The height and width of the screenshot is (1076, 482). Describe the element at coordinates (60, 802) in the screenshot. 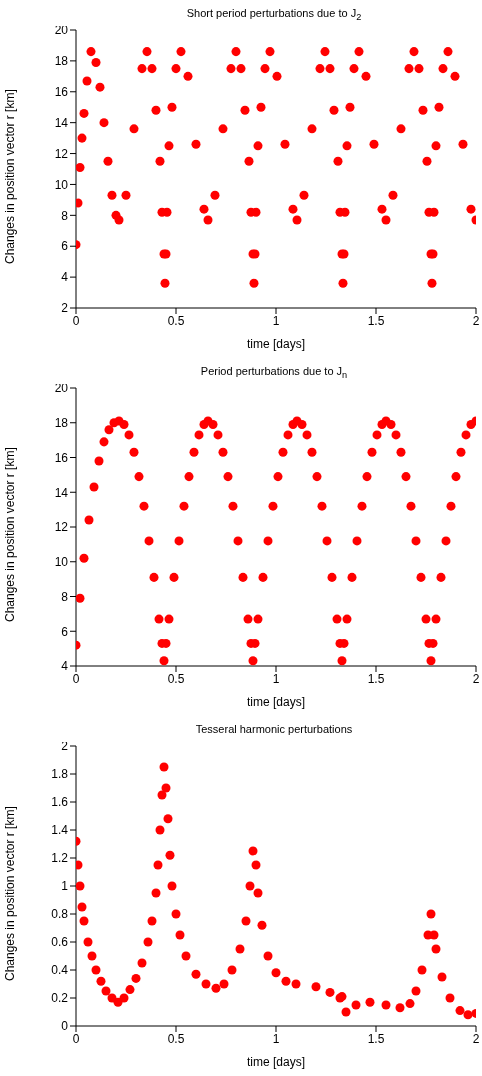

I see `y-tick-label: 1.6` at that location.